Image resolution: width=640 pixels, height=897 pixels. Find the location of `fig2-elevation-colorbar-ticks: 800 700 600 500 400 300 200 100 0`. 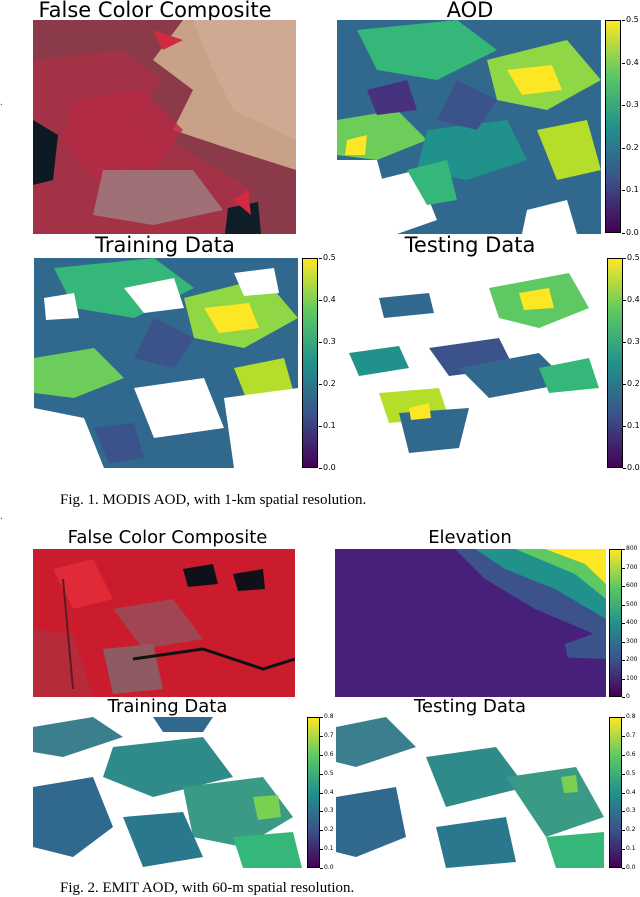

fig2-elevation-colorbar-ticks: 800 700 600 500 400 300 200 100 0 is located at coordinates (630, 622).